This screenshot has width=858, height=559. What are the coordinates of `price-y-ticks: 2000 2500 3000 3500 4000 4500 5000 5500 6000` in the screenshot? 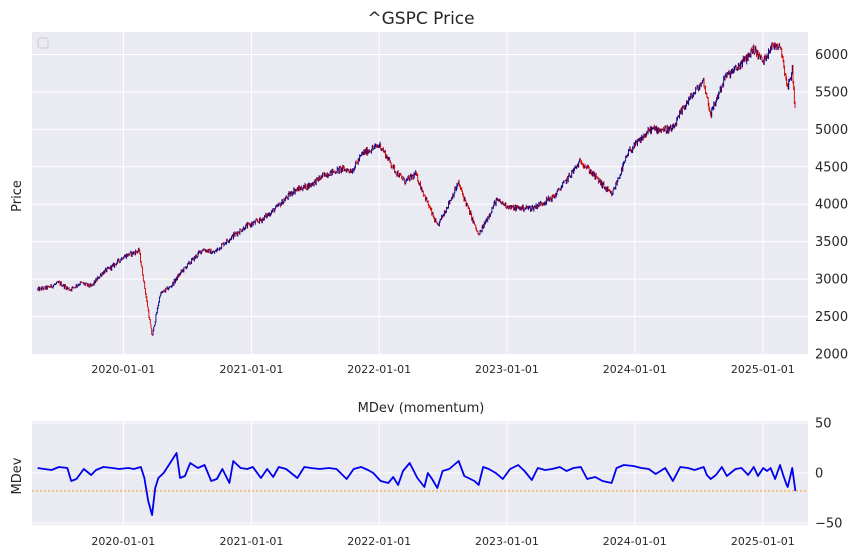 It's located at (831, 205).